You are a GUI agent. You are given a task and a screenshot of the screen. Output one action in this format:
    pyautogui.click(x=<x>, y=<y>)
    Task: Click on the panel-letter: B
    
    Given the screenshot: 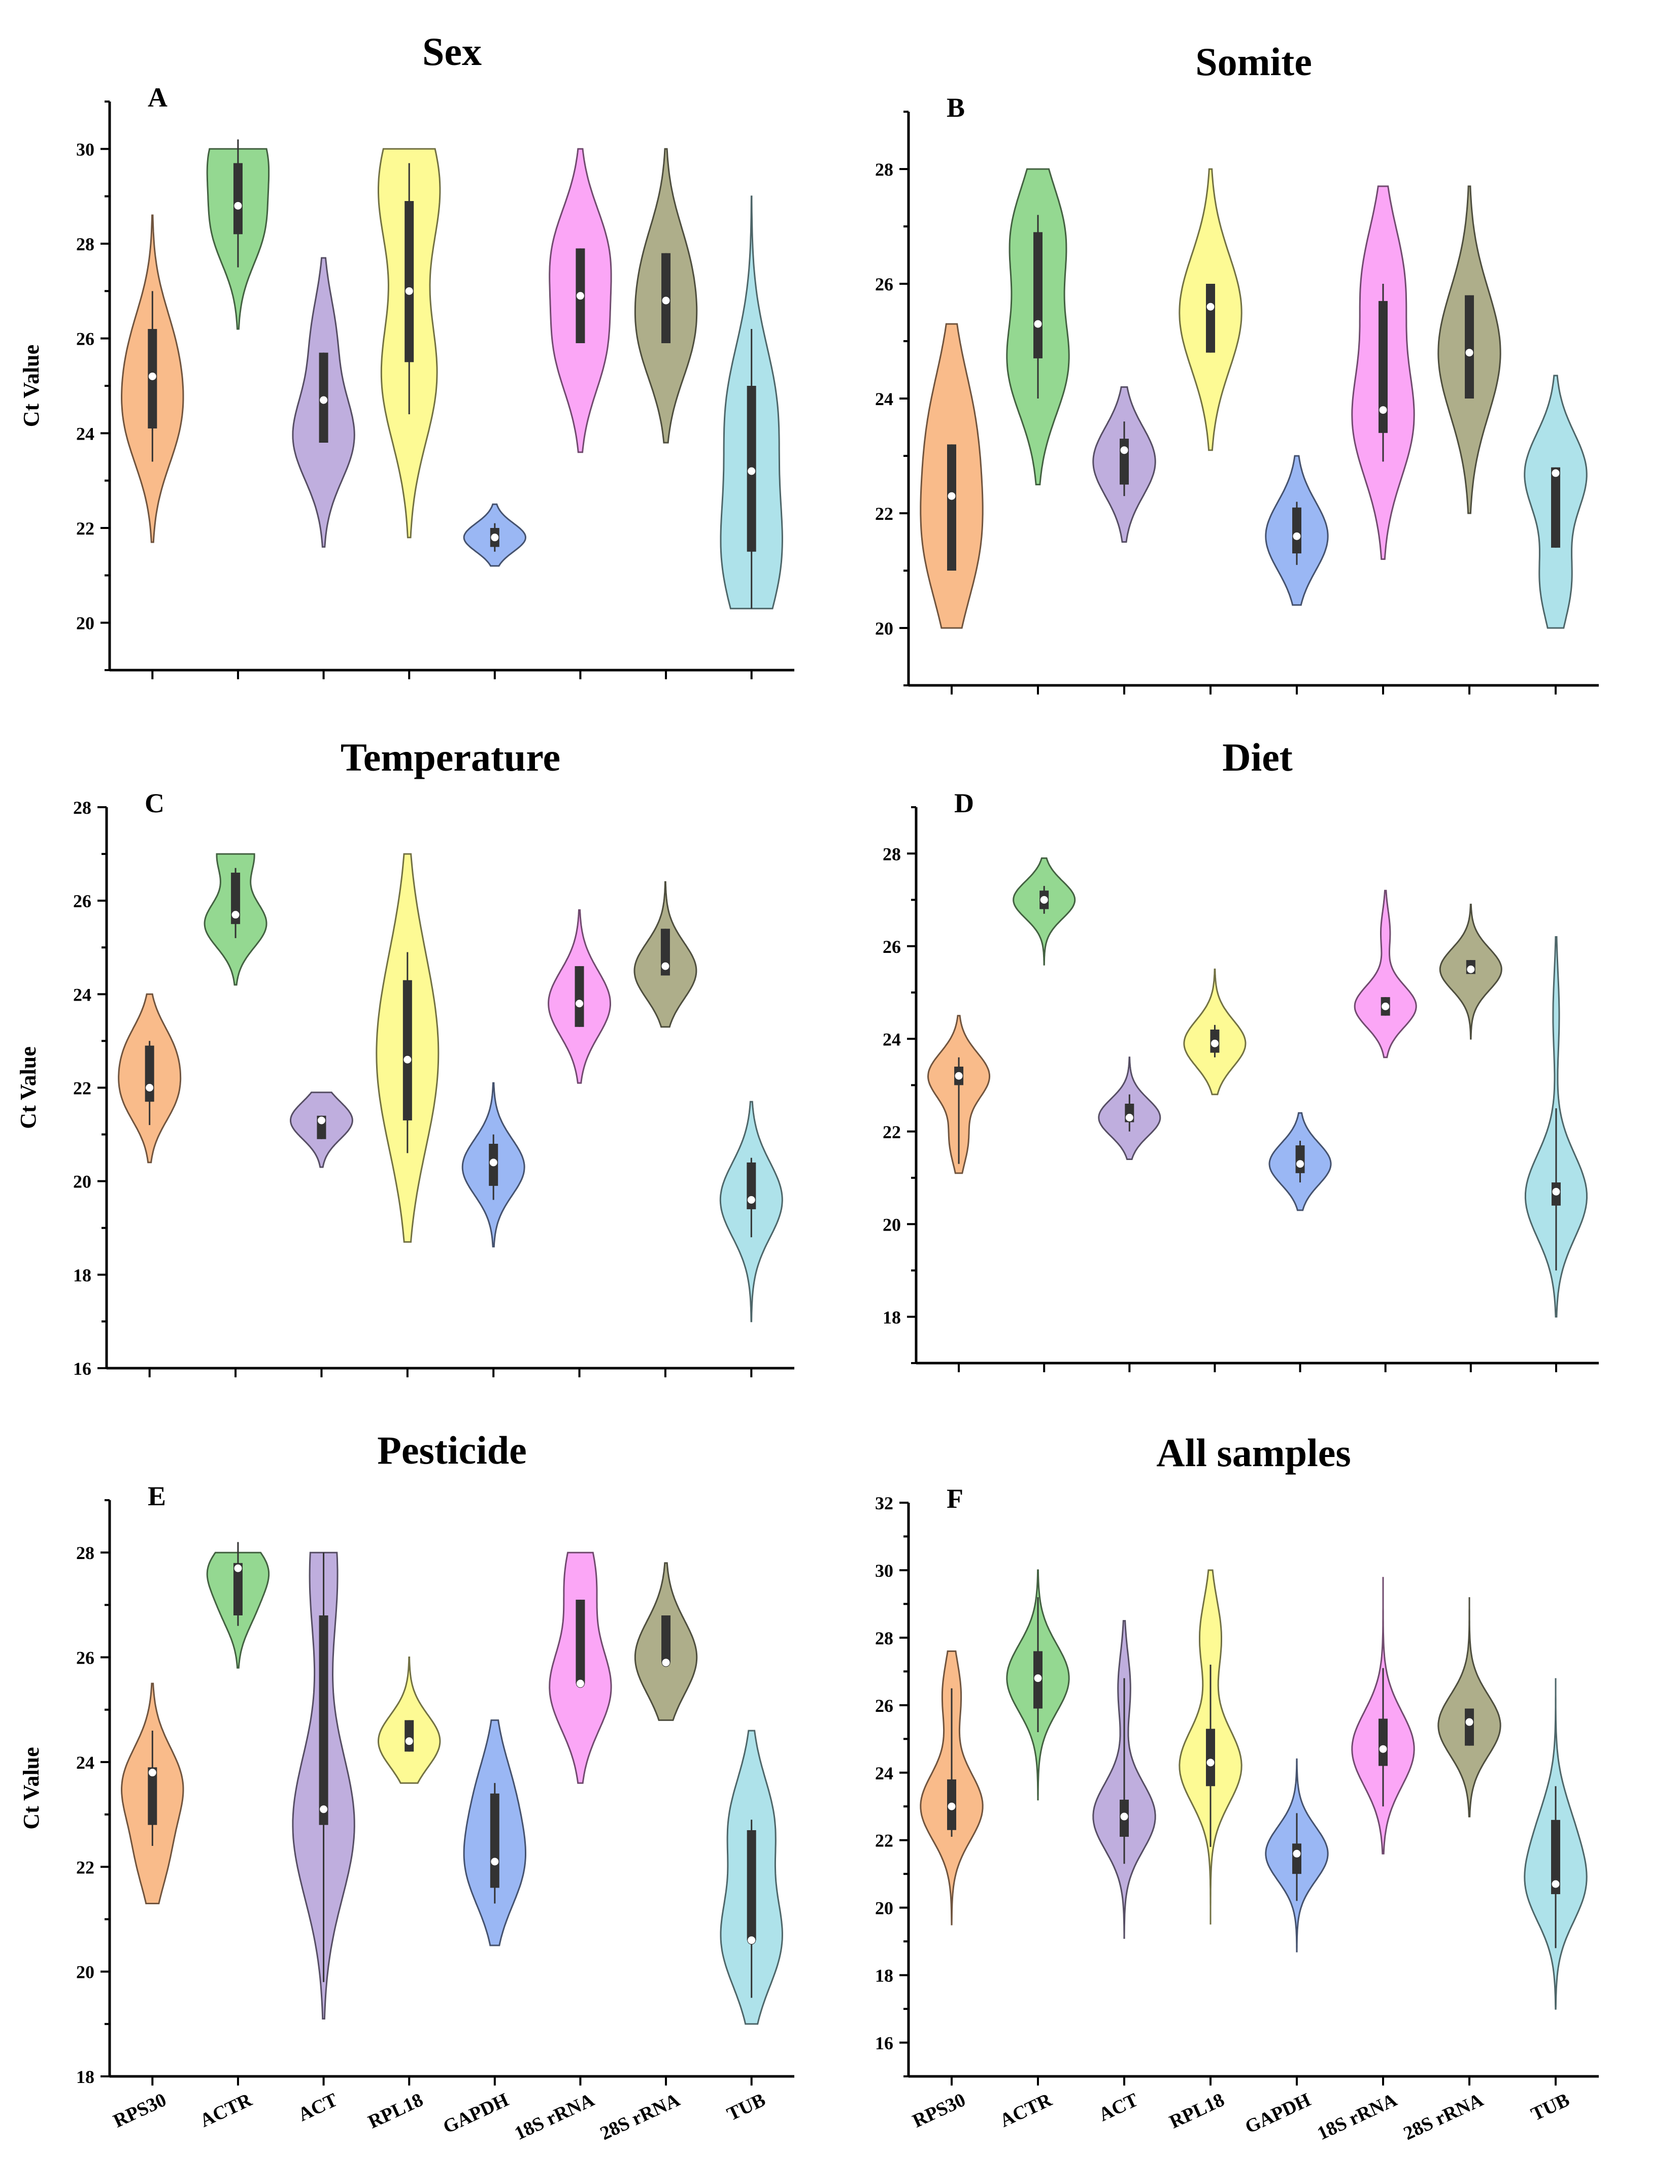 What is the action you would take?
    pyautogui.click(x=956, y=107)
    